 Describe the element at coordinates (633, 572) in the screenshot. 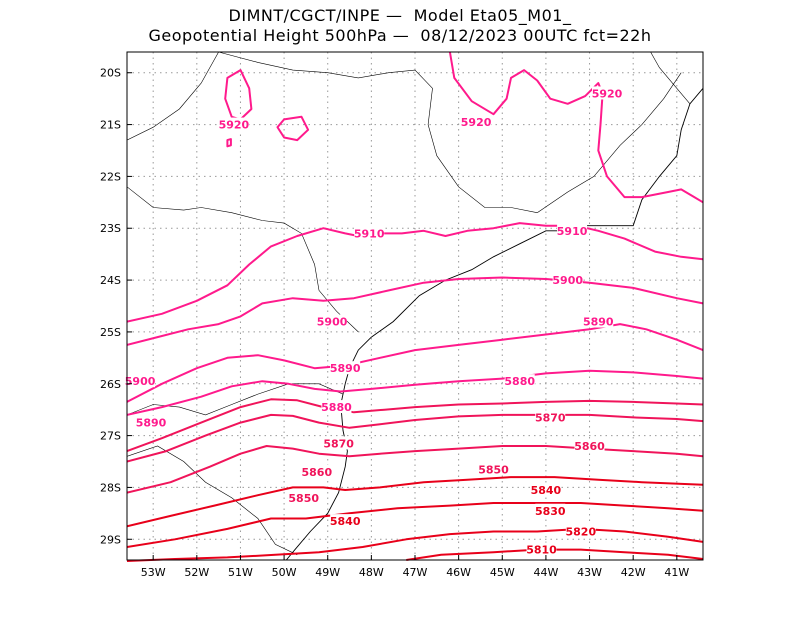

I see `lon-tick-label: 42W` at that location.